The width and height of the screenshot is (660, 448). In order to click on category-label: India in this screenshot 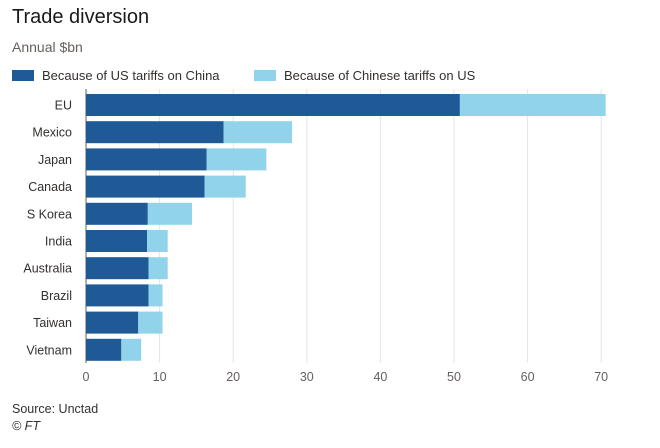, I will do `click(58, 242)`.